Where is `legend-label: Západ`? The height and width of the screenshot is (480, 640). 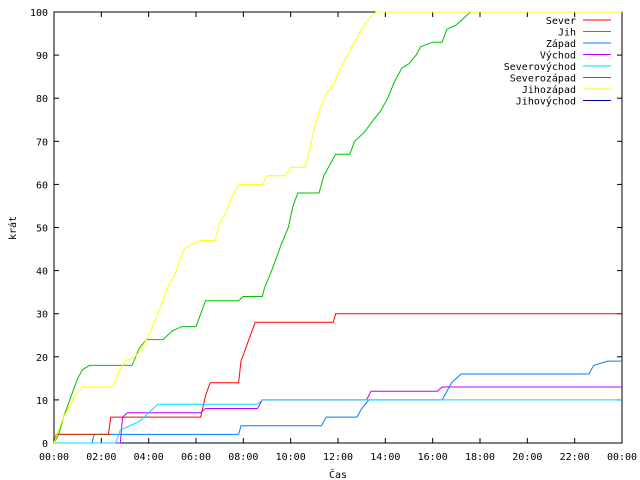 legend-label: Západ is located at coordinates (561, 44).